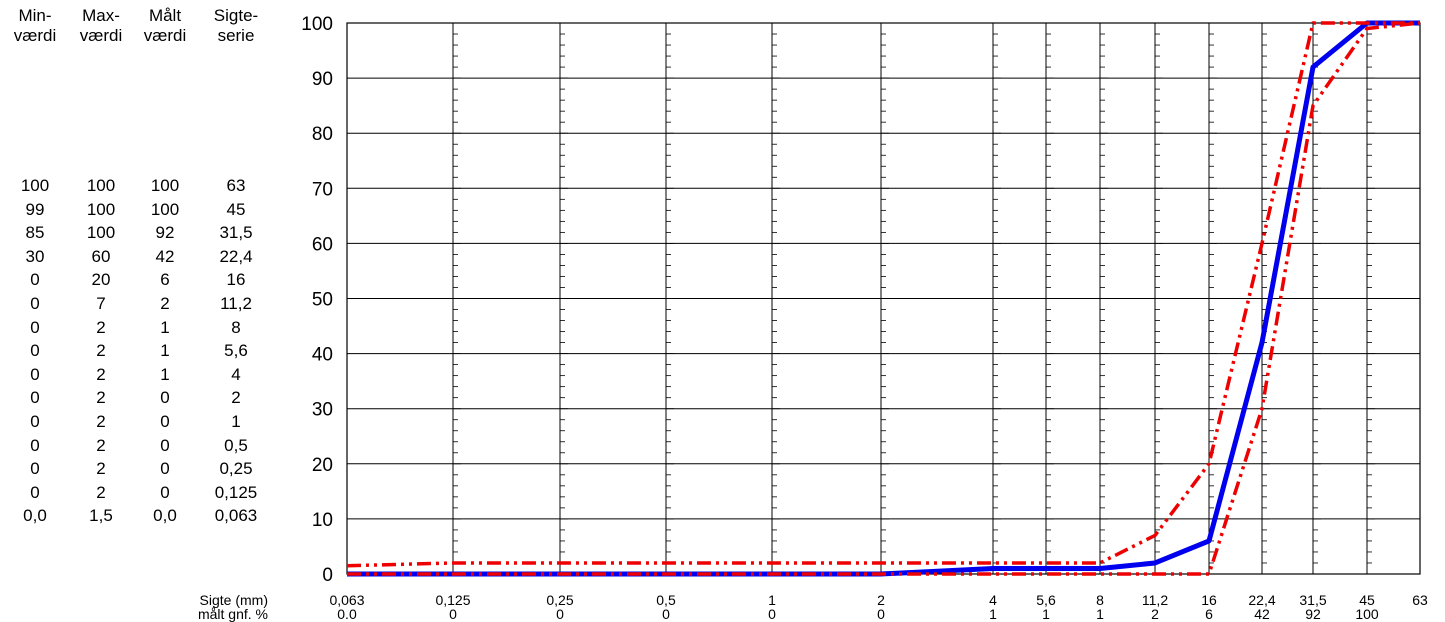  What do you see at coordinates (101, 256) in the screenshot?
I see `table-cell: 60` at bounding box center [101, 256].